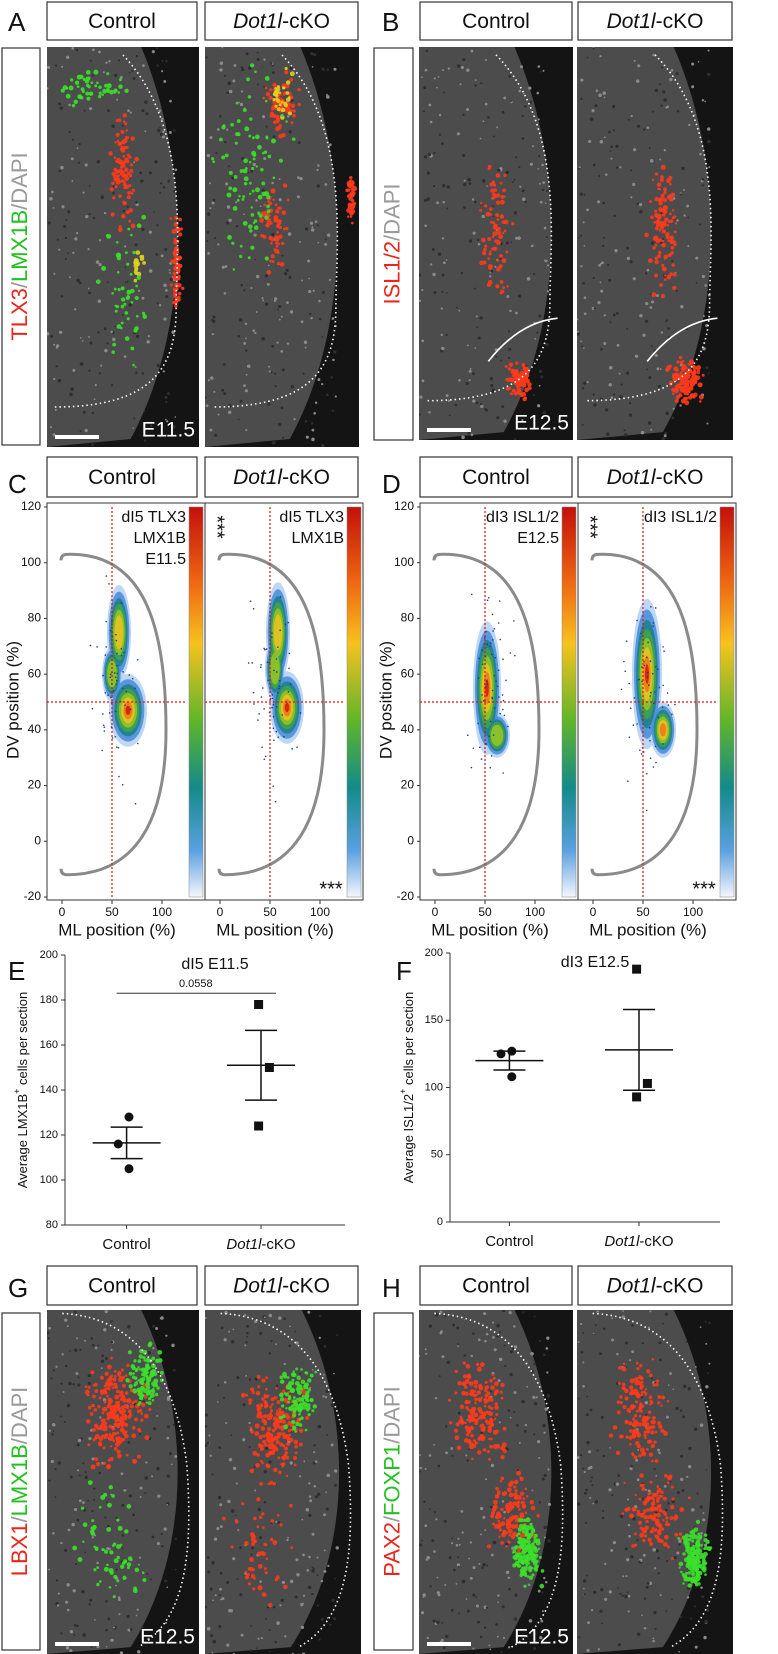  I want to click on header-box, so click(496, 1285).